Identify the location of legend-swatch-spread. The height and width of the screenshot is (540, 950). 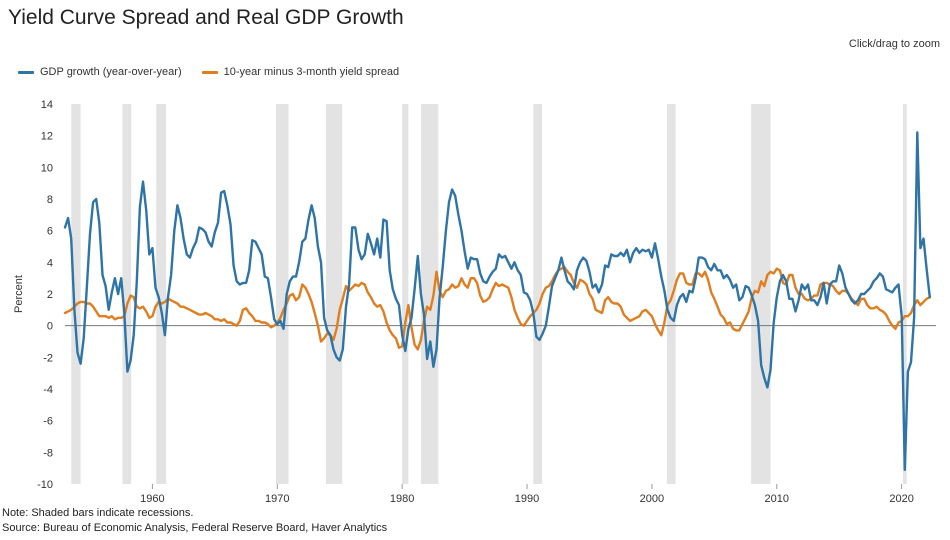
(209, 72).